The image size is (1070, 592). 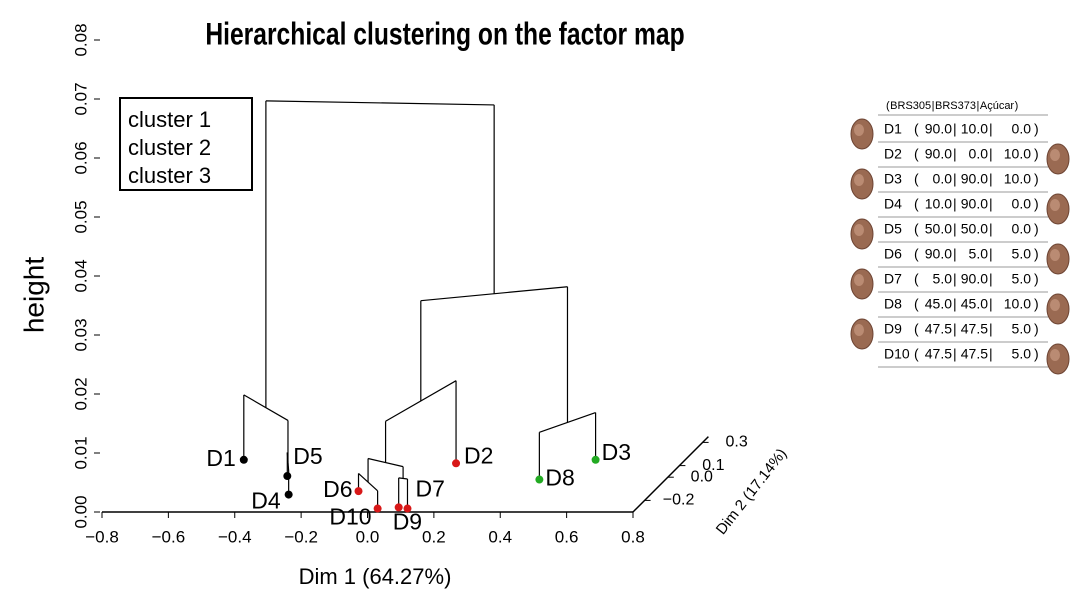 I want to click on y-tick-label: 0.07, so click(x=80, y=98).